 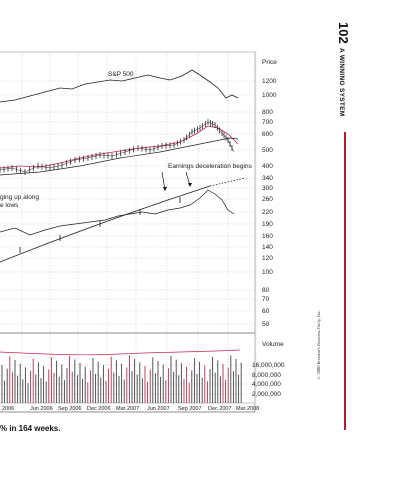 I want to click on price-tick-label: 600, so click(x=267, y=134).